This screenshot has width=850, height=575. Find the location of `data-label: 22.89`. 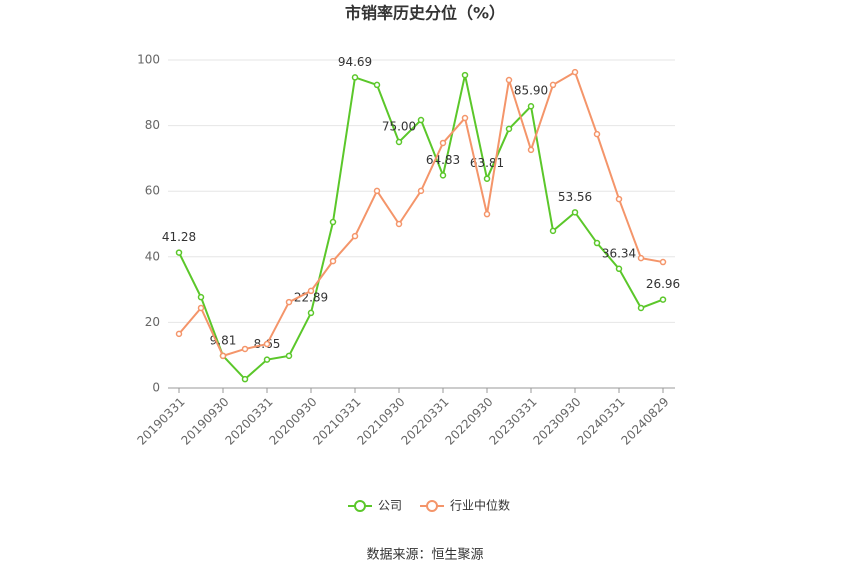

data-label: 22.89 is located at coordinates (311, 297).